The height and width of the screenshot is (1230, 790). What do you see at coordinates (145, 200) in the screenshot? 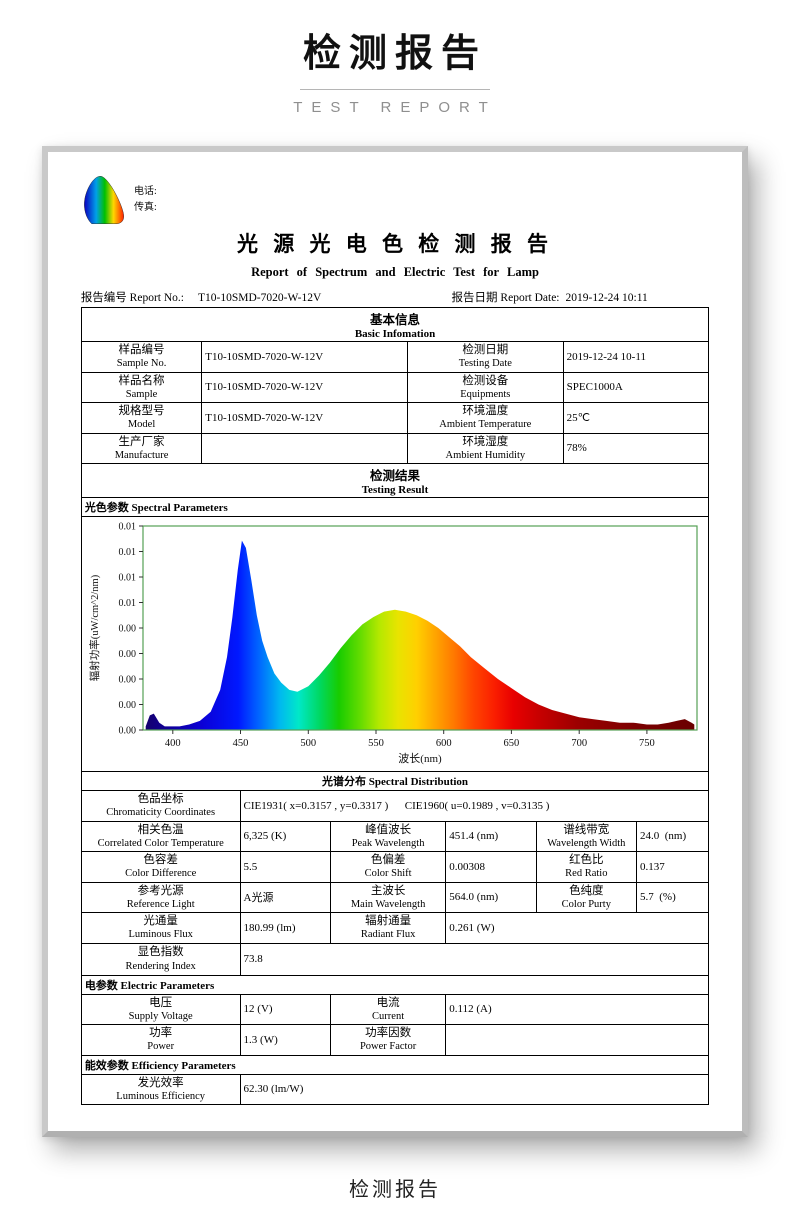
I see `contact-block: 电话: 传真:` at bounding box center [145, 200].